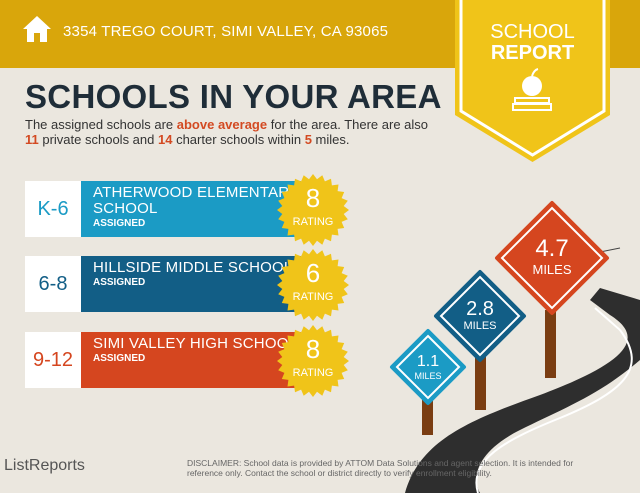 The image size is (640, 493). I want to click on school-report-badge, so click(532, 81).